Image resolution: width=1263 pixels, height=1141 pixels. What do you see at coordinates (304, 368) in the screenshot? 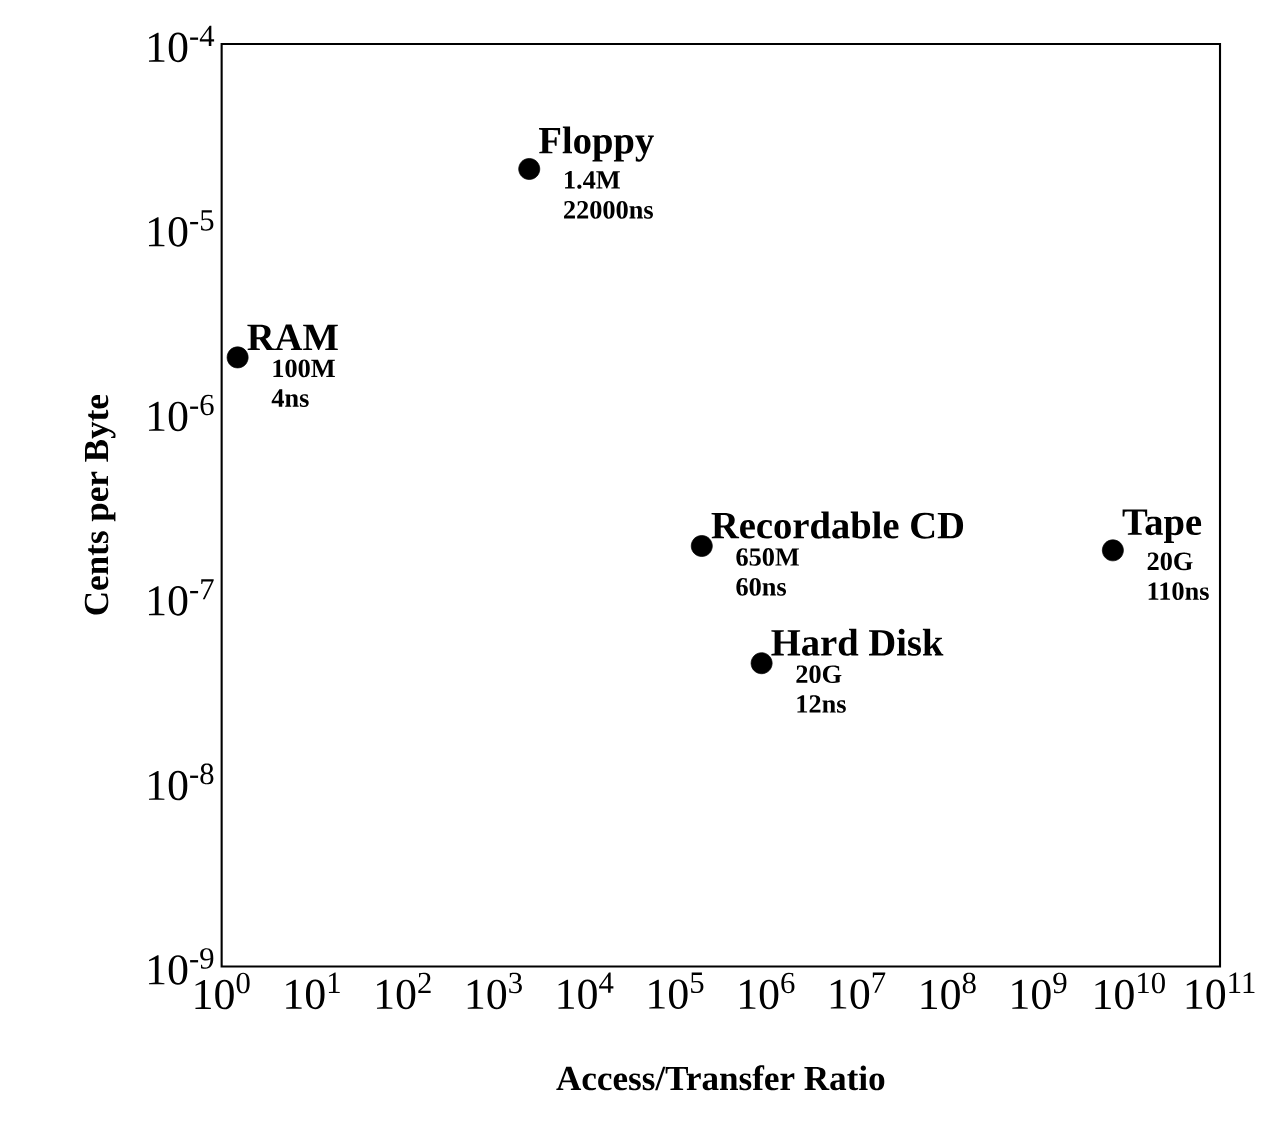
I see `annotation: 100M` at bounding box center [304, 368].